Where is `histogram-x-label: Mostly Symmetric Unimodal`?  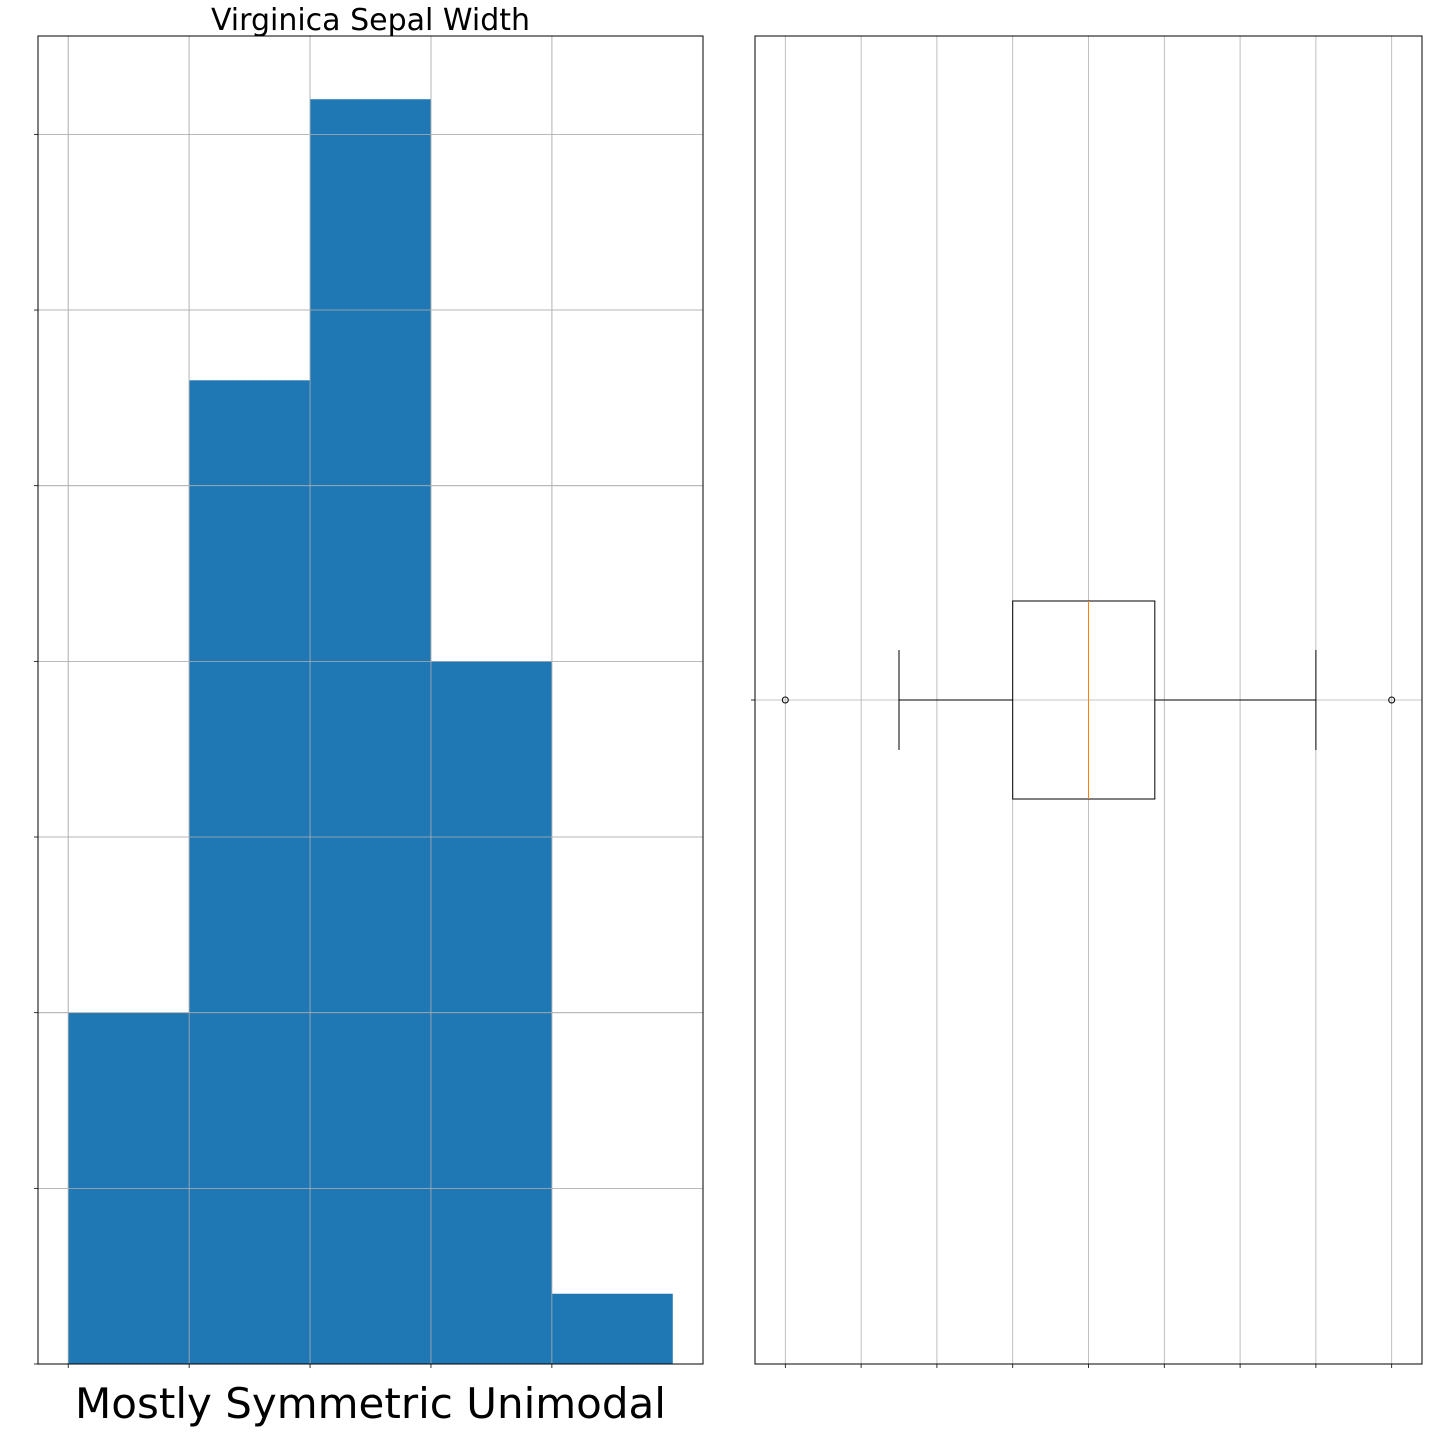
histogram-x-label: Mostly Symmetric Unimodal is located at coordinates (370, 1403).